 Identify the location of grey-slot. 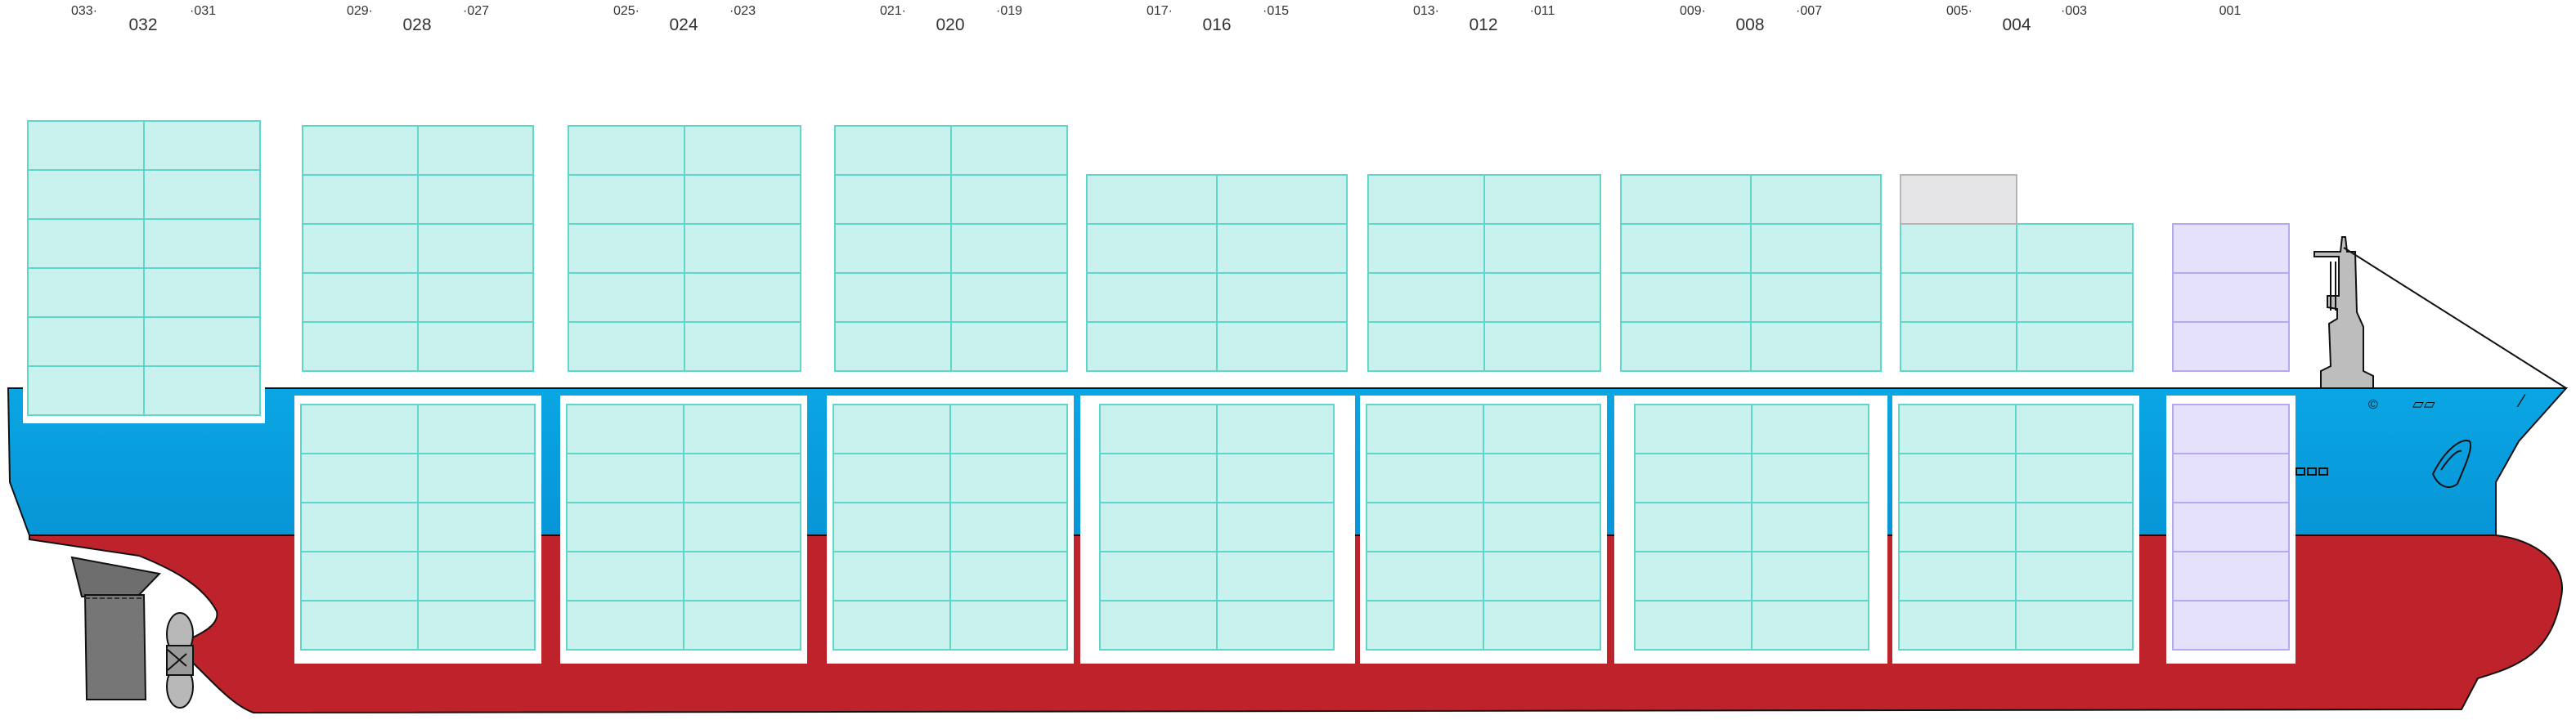
(1959, 199).